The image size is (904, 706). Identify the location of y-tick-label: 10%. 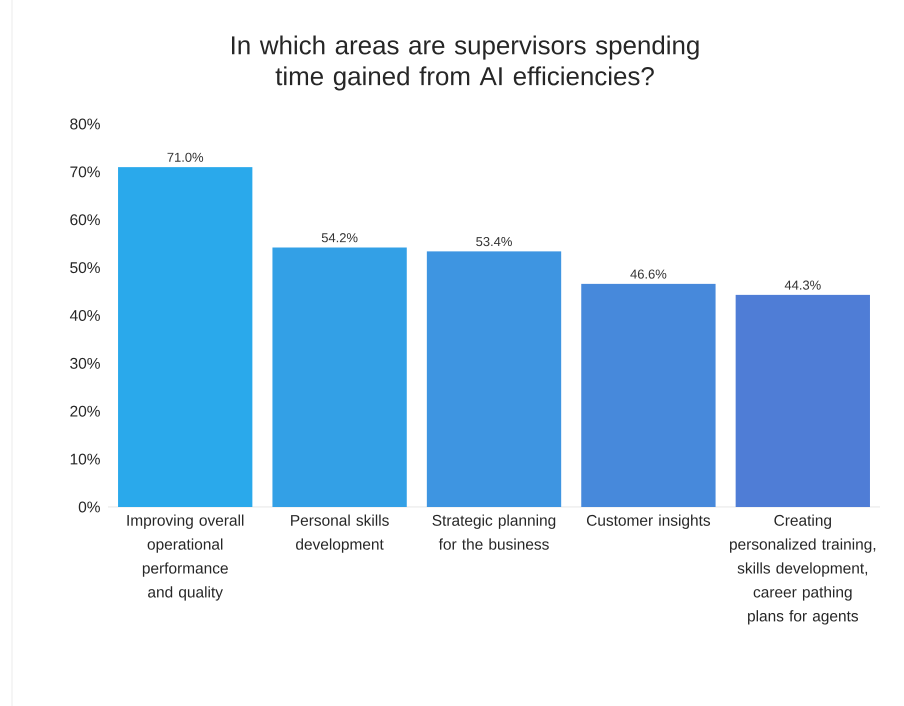
(85, 459).